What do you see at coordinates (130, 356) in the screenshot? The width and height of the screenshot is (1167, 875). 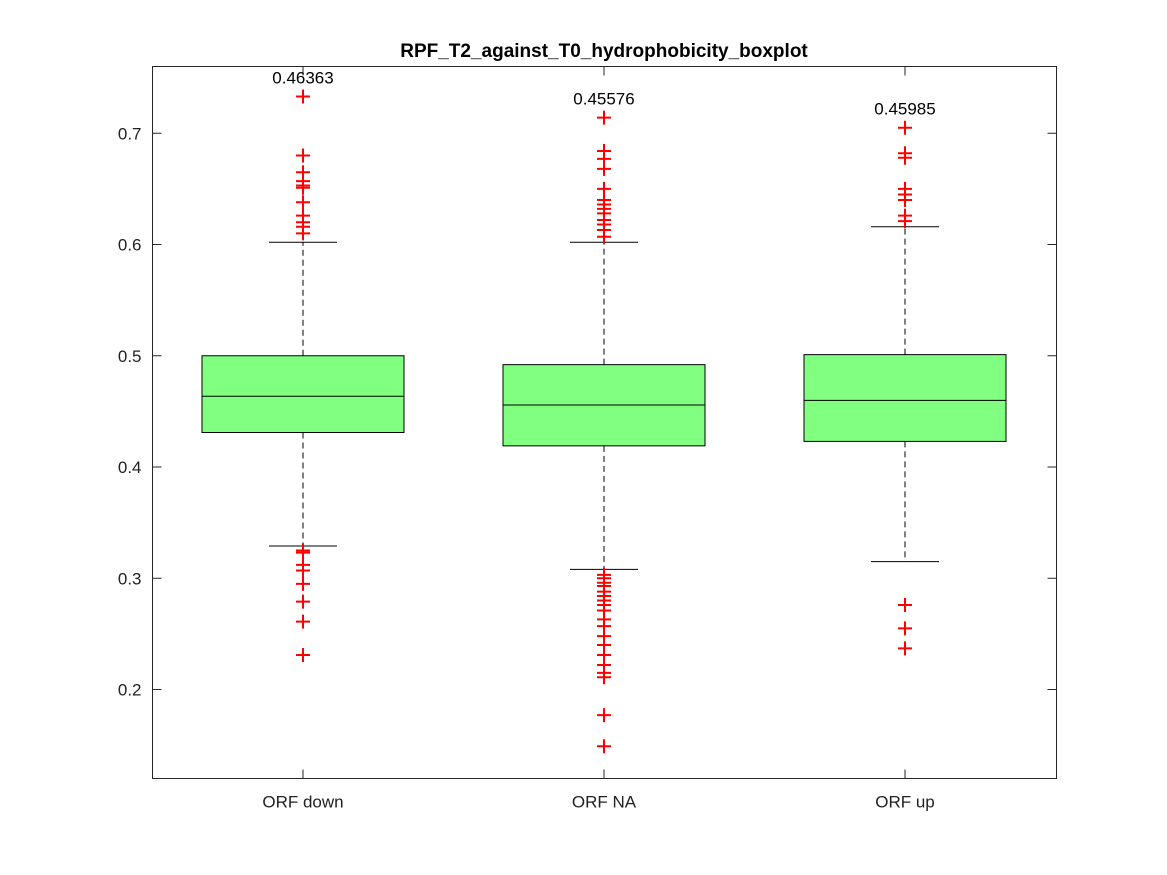 I see `y-tick-label: 0.5` at bounding box center [130, 356].